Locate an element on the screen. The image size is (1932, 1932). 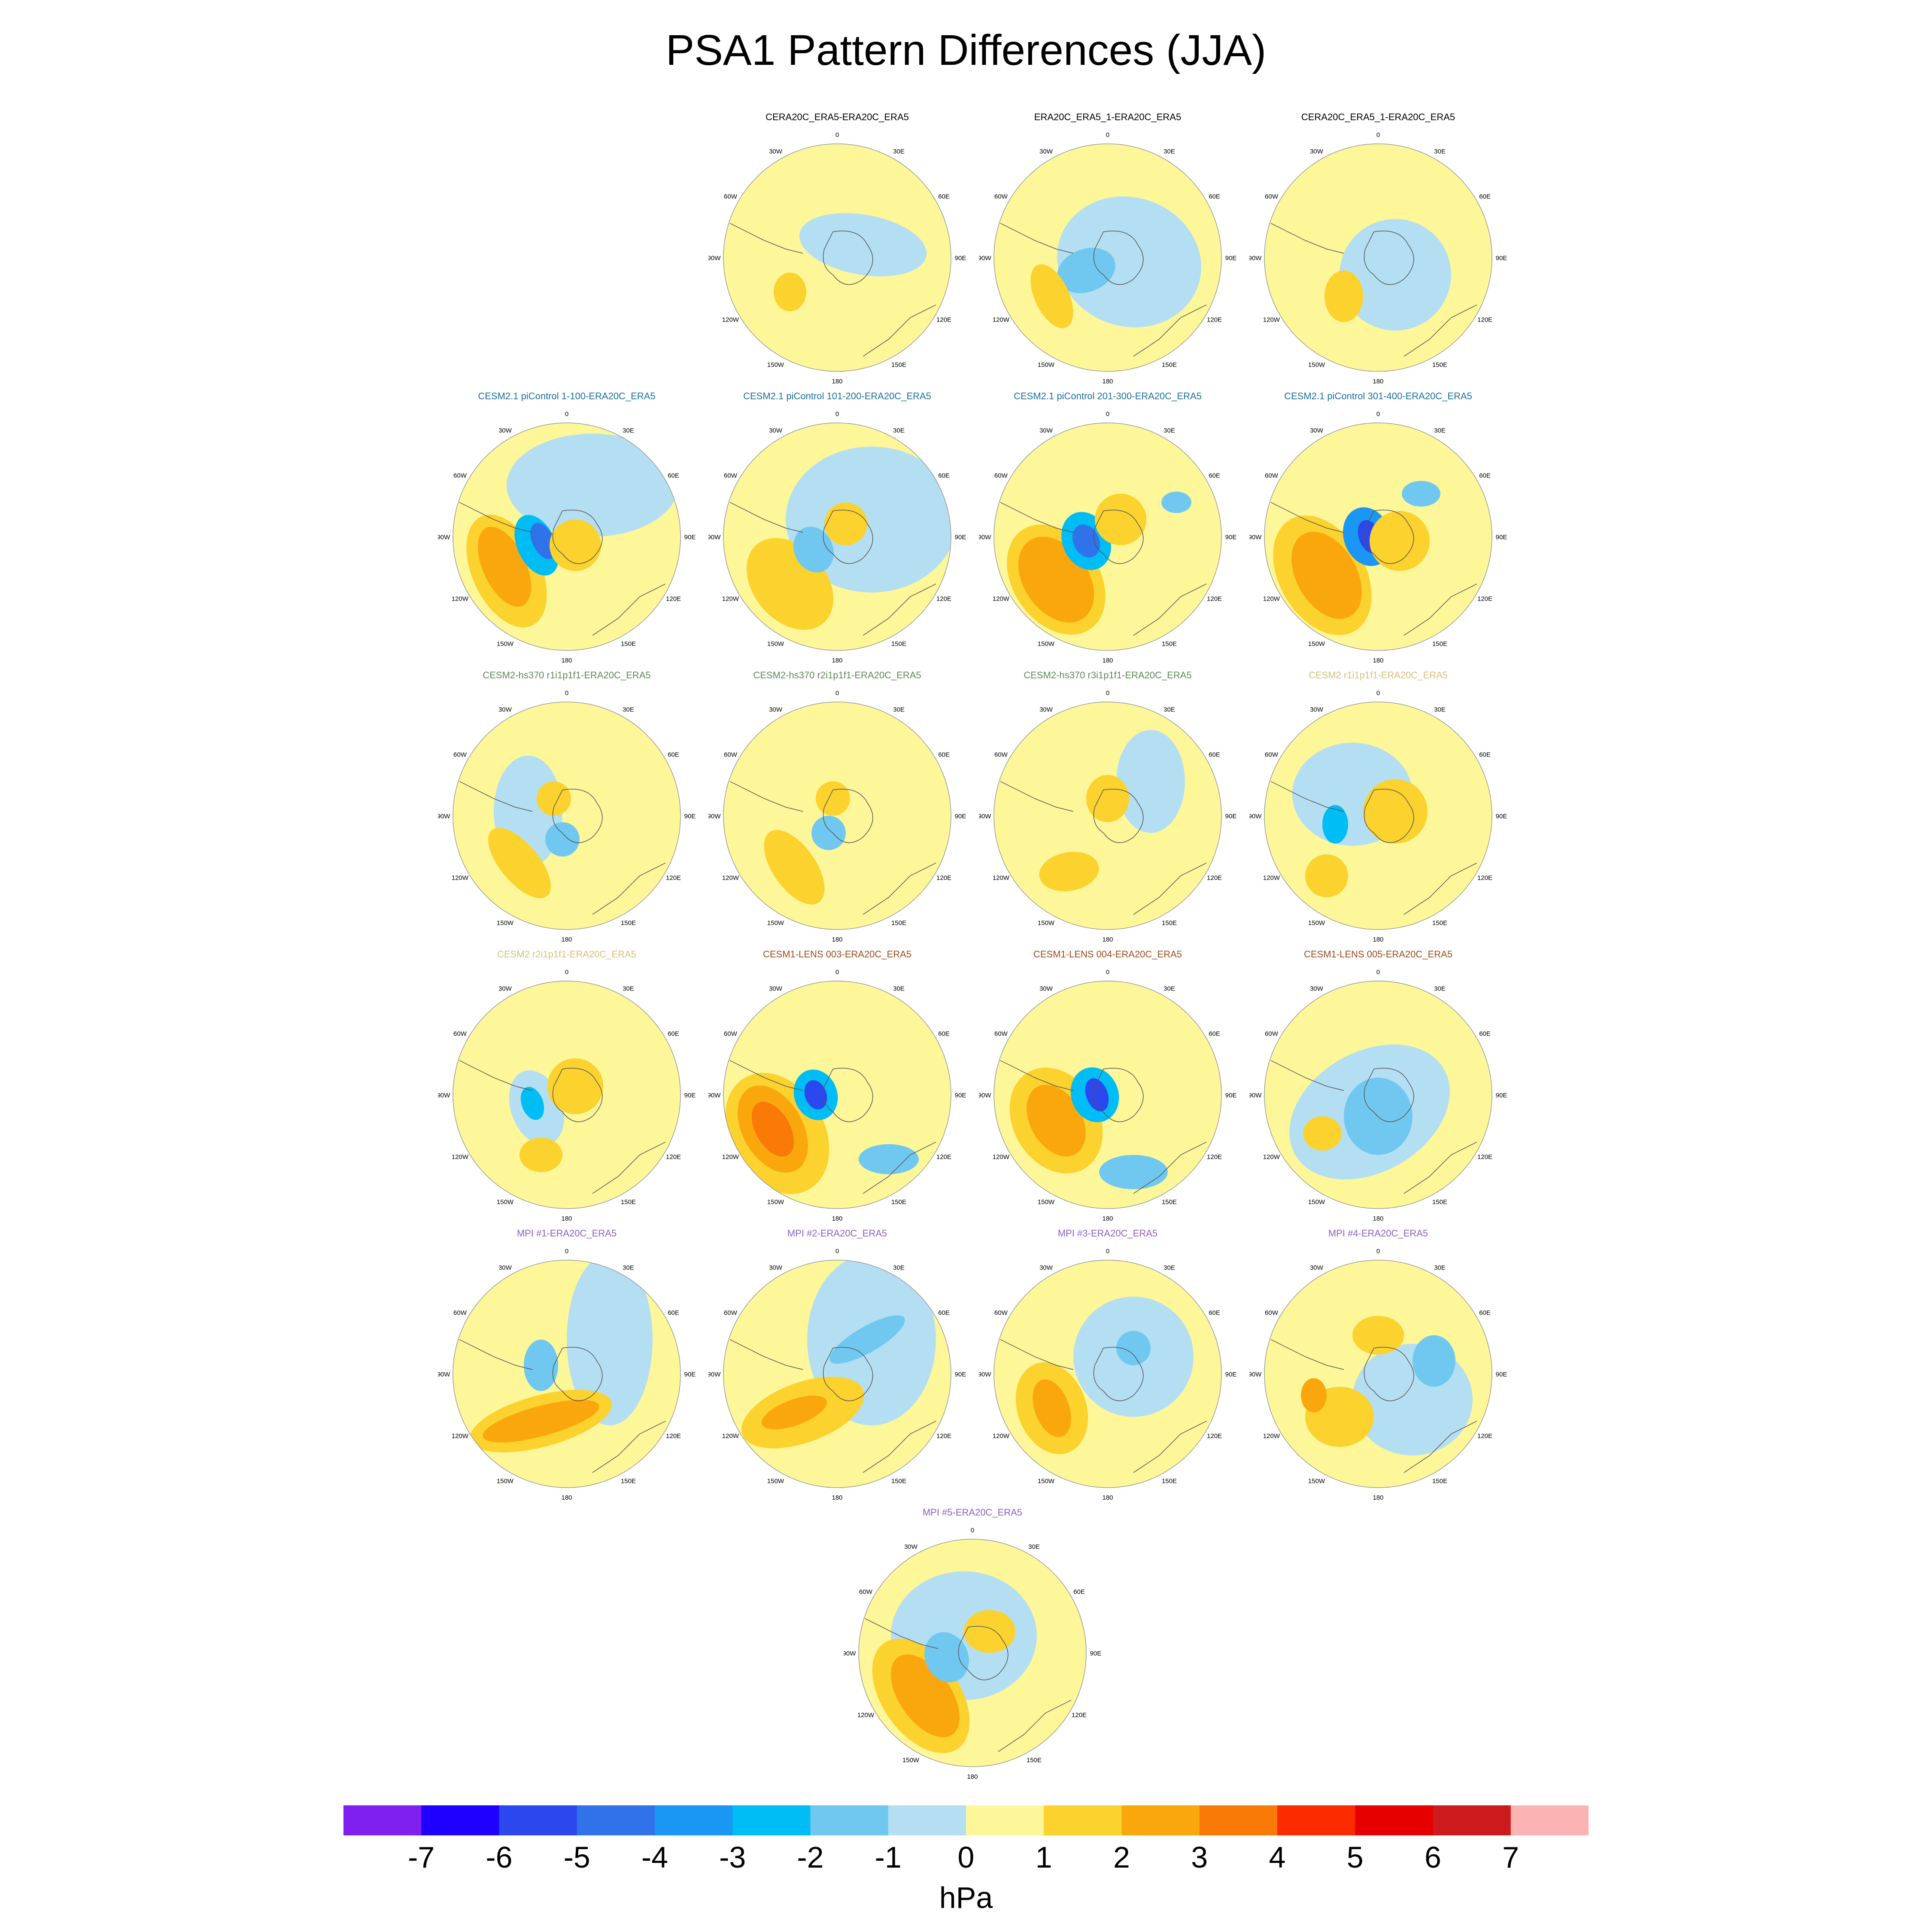
colorbar-tick-label: -2 is located at coordinates (810, 1858).